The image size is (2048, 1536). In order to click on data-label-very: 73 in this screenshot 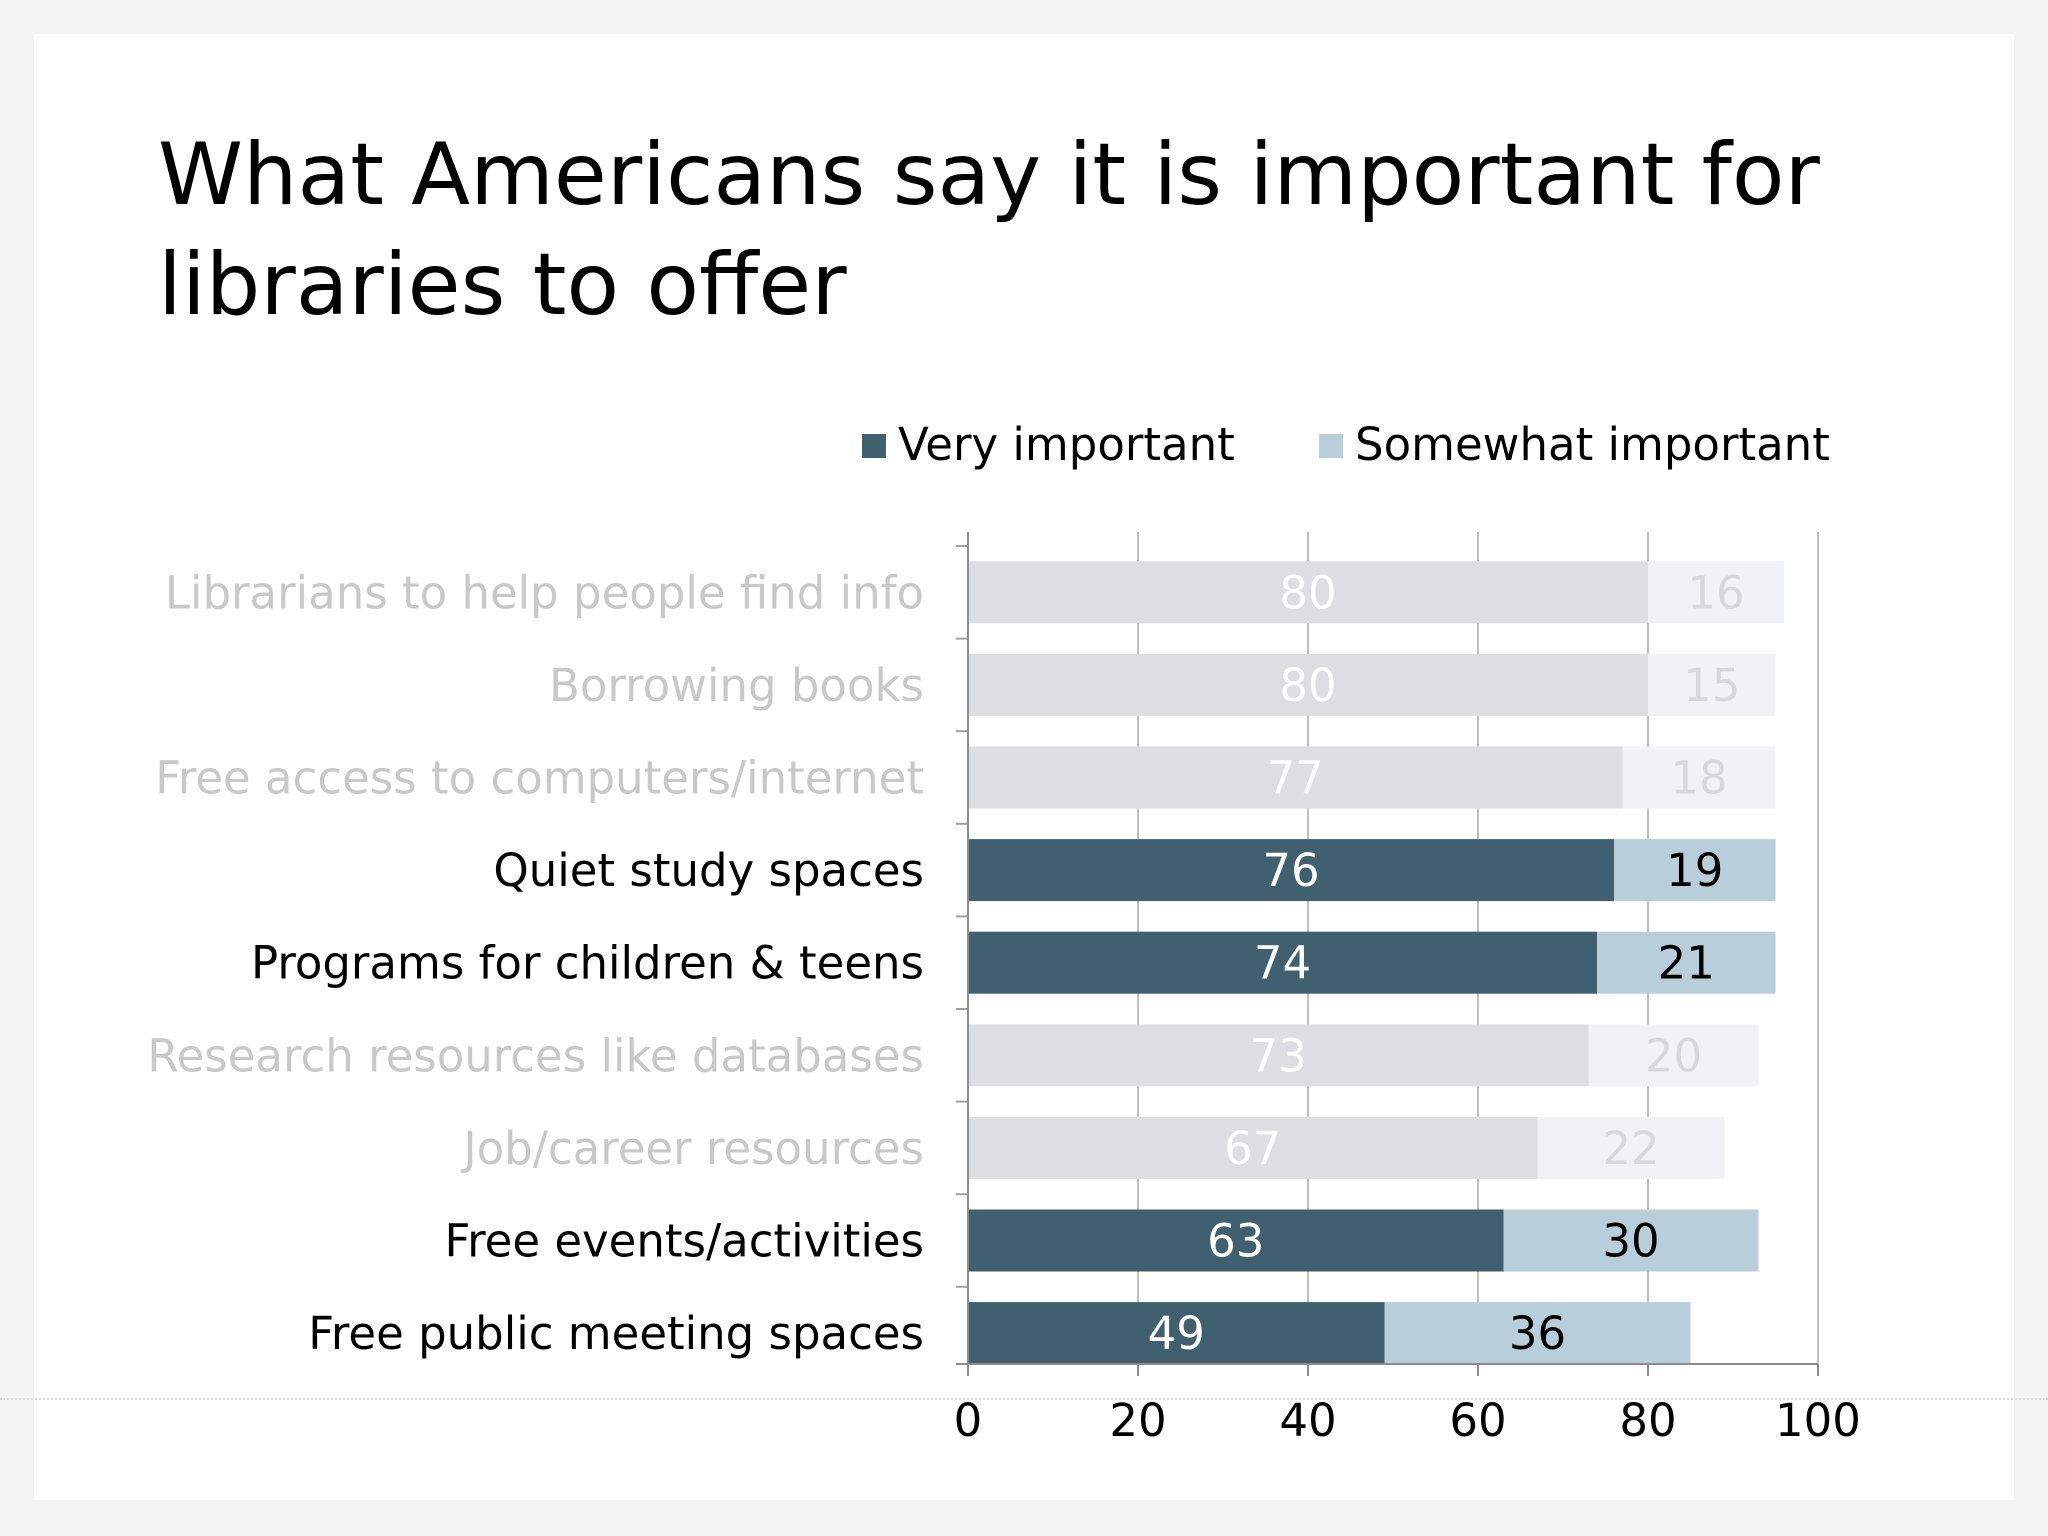, I will do `click(1278, 1055)`.